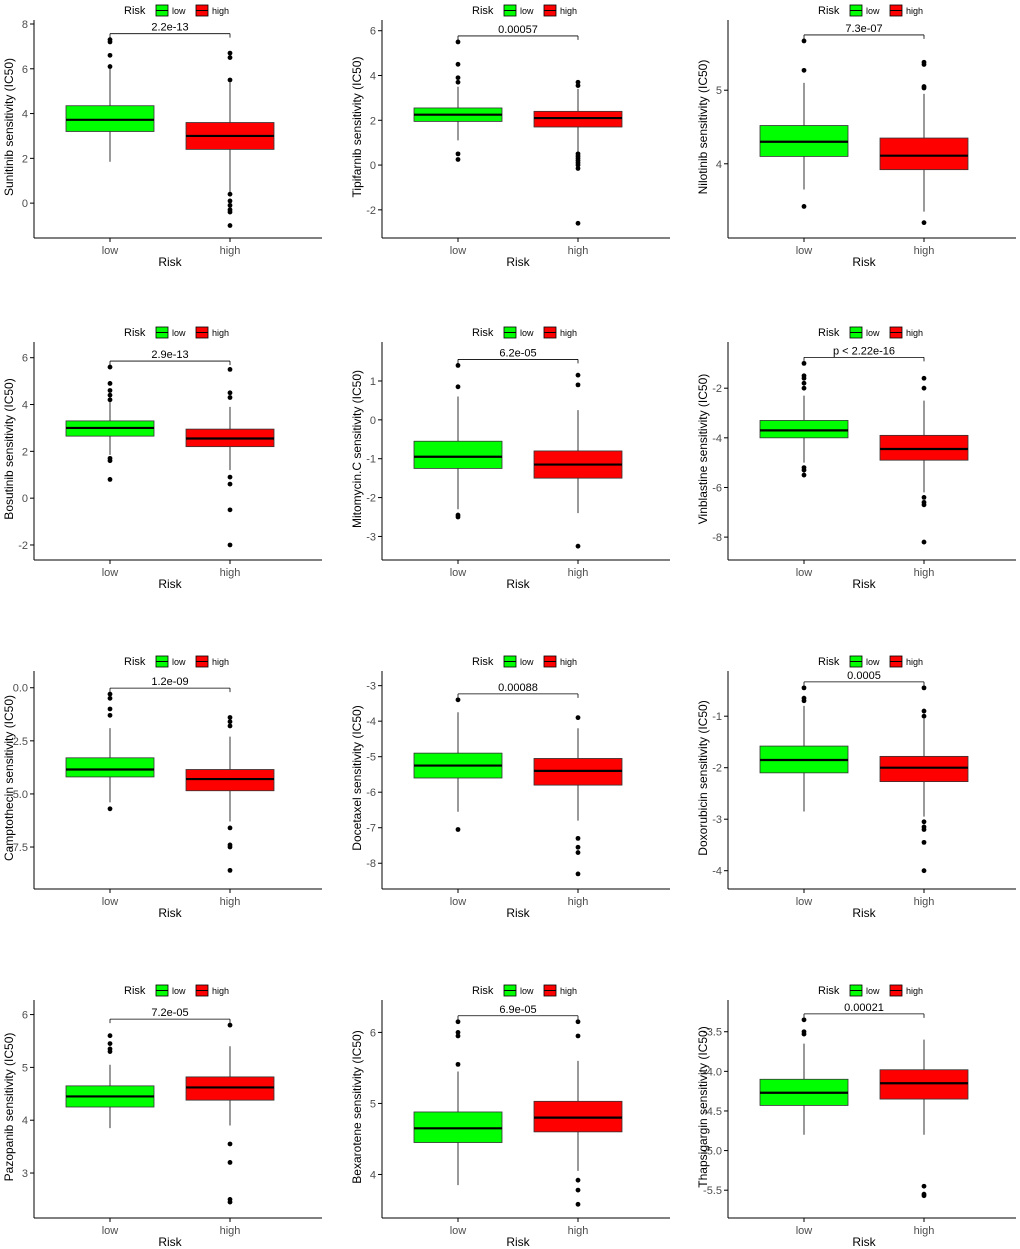 This screenshot has height=1249, width=1020. What do you see at coordinates (703, 127) in the screenshot?
I see `y-axis-title: Nilotinib sensitivity (IC50)` at bounding box center [703, 127].